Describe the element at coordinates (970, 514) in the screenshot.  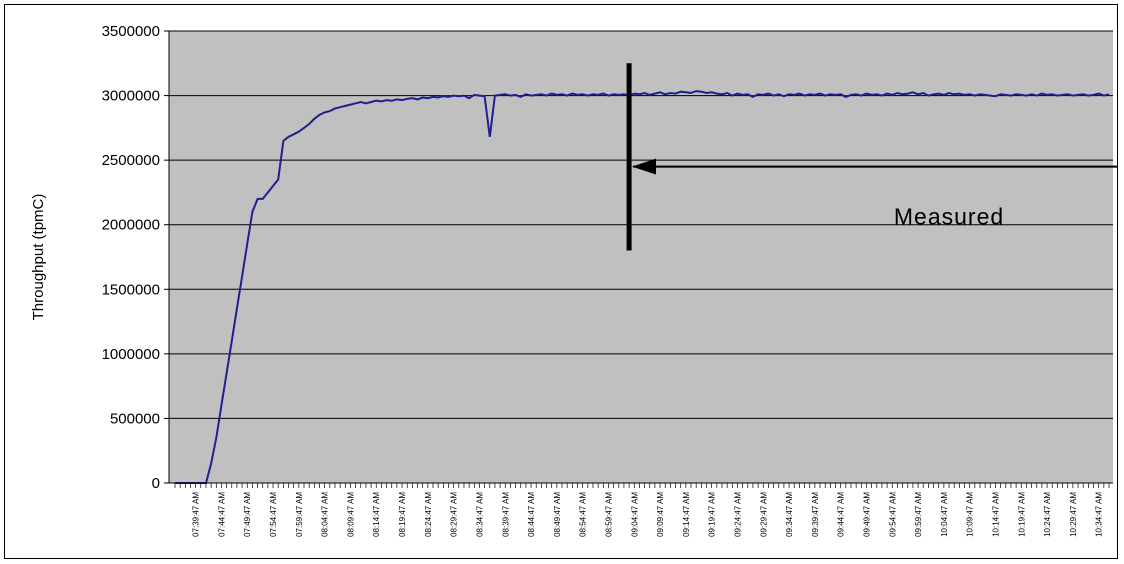
I see `x-tick-label: 10:09:47 AM` at that location.